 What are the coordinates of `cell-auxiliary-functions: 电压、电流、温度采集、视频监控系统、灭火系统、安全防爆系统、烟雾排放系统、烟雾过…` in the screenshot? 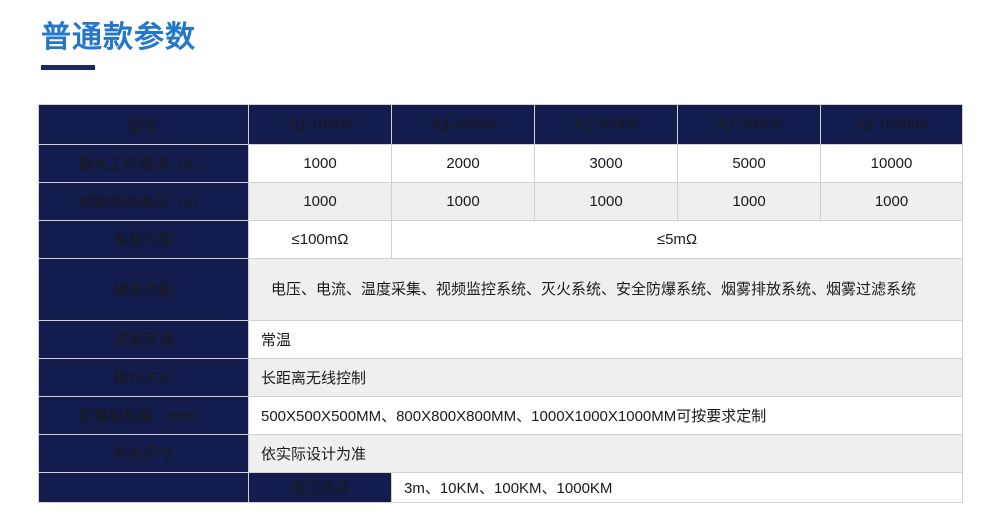 It's located at (605, 289).